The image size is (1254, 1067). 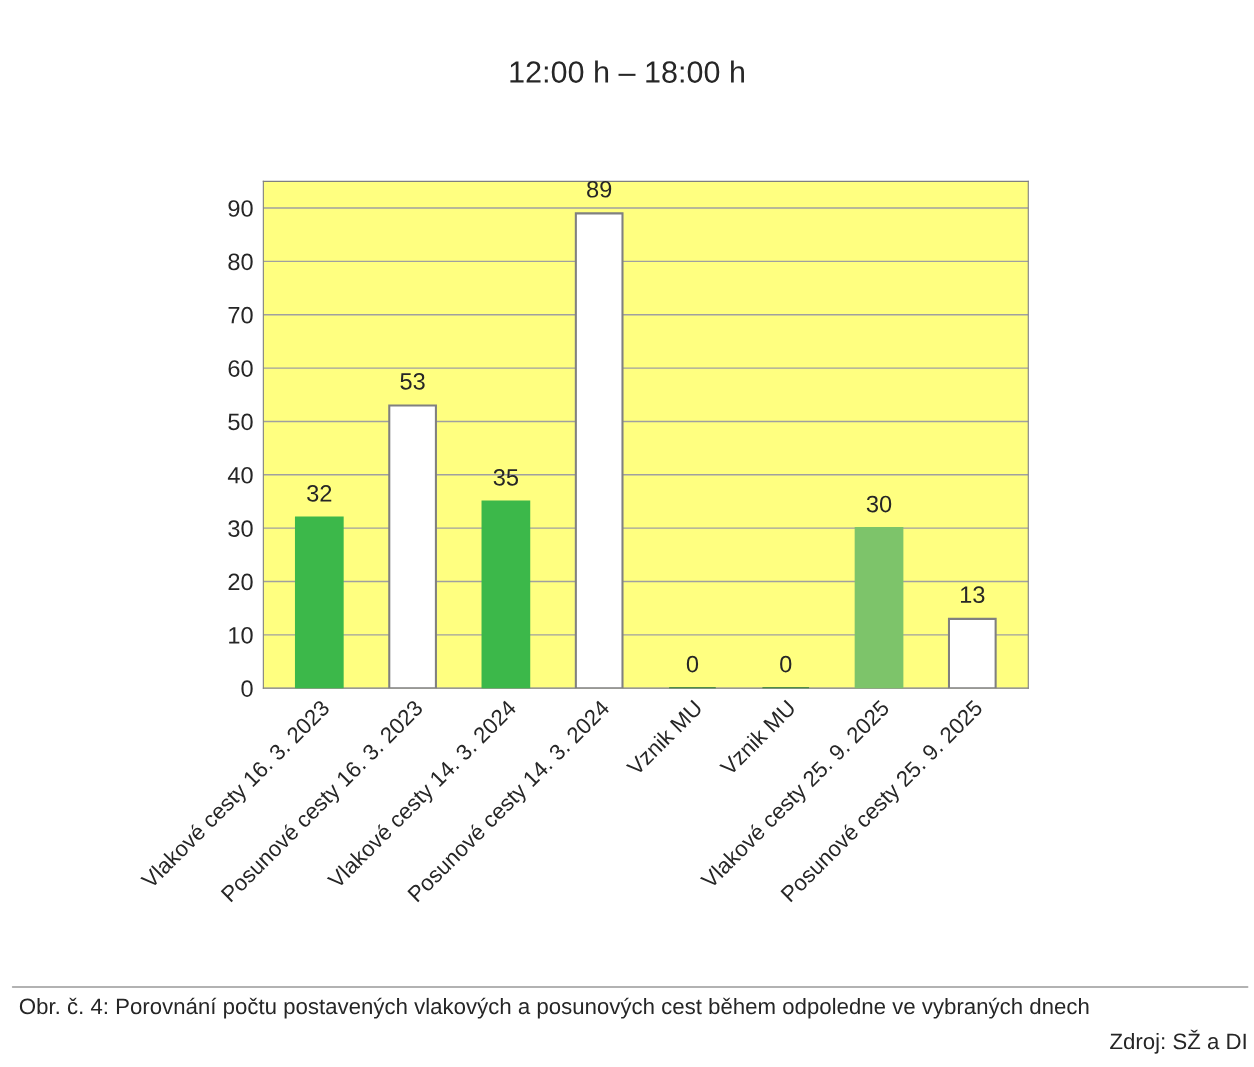 What do you see at coordinates (241, 635) in the screenshot?
I see `y-tick-label: 10` at bounding box center [241, 635].